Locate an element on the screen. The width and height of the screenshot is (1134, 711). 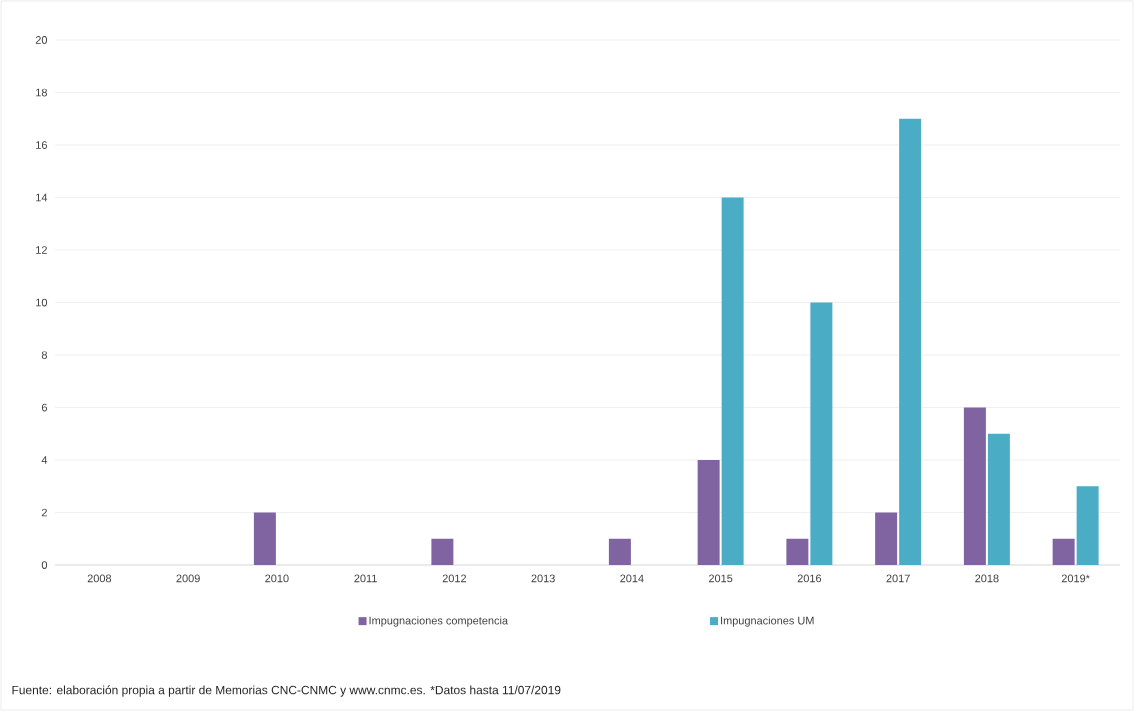
x-tick-label: 2018 is located at coordinates (987, 578).